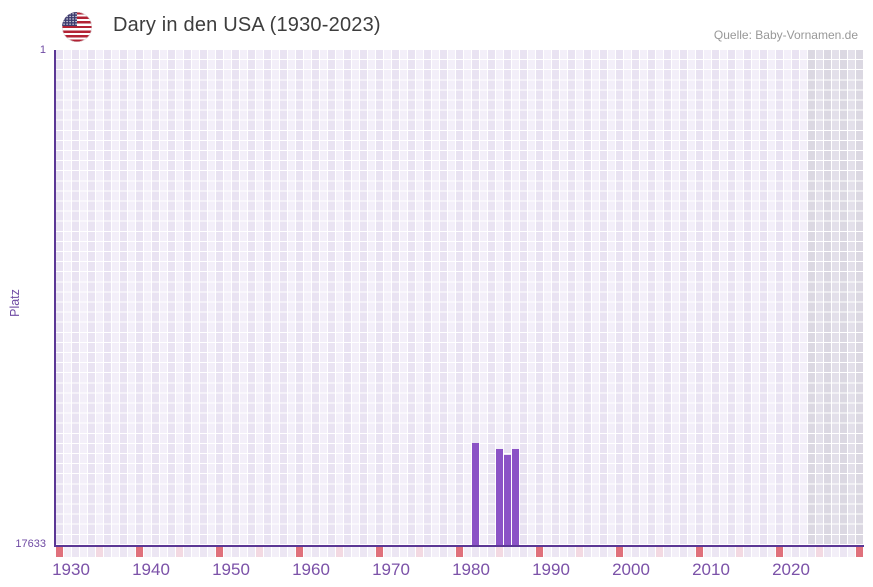  What do you see at coordinates (791, 569) in the screenshot?
I see `x-tick-label-2020: 2020` at bounding box center [791, 569].